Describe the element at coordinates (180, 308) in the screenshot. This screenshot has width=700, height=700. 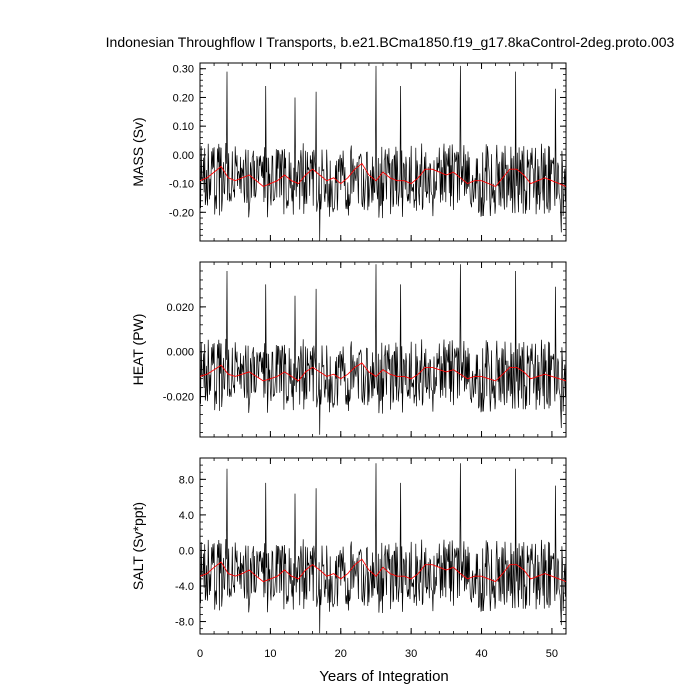
I see `y-tick-label: 0.020` at that location.